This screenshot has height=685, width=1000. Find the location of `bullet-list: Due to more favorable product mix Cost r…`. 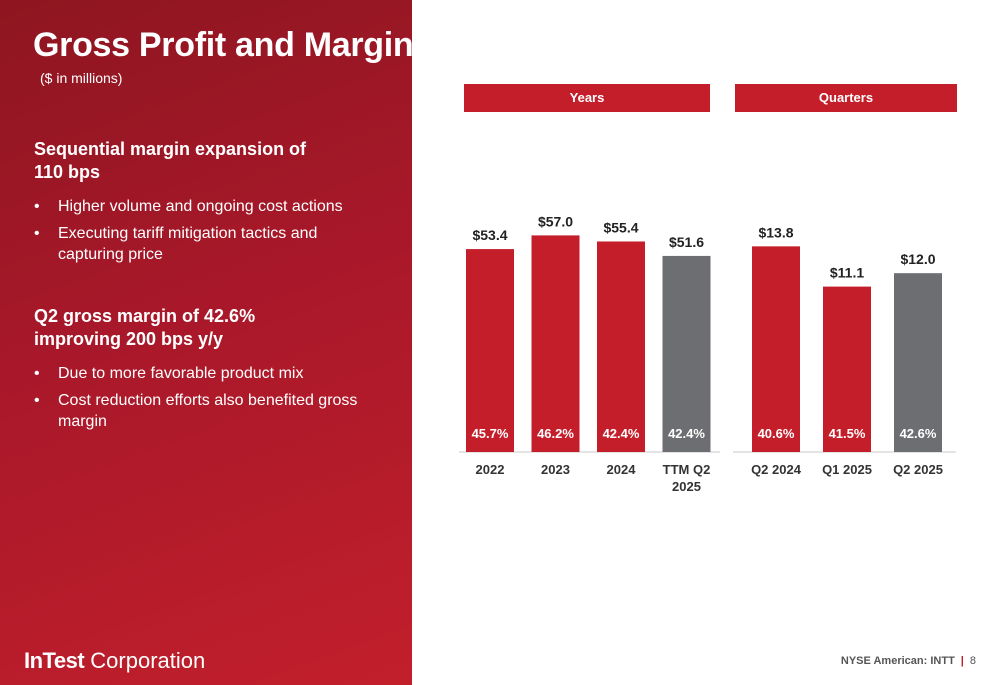

bullet-list: Due to more favorable product mix Cost r… is located at coordinates (204, 397).